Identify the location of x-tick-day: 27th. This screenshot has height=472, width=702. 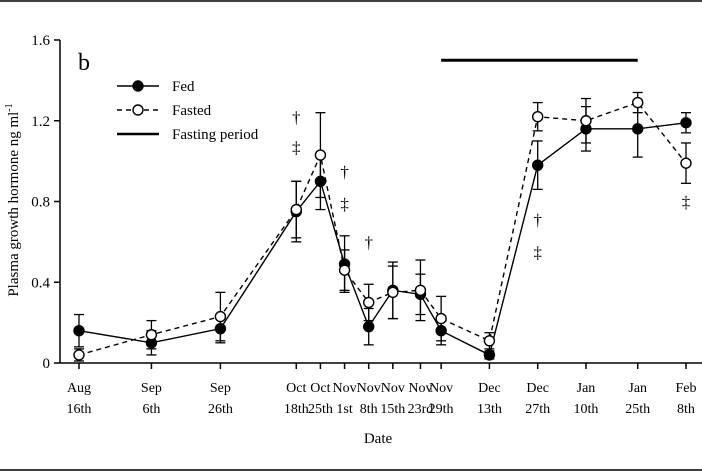
(537, 409).